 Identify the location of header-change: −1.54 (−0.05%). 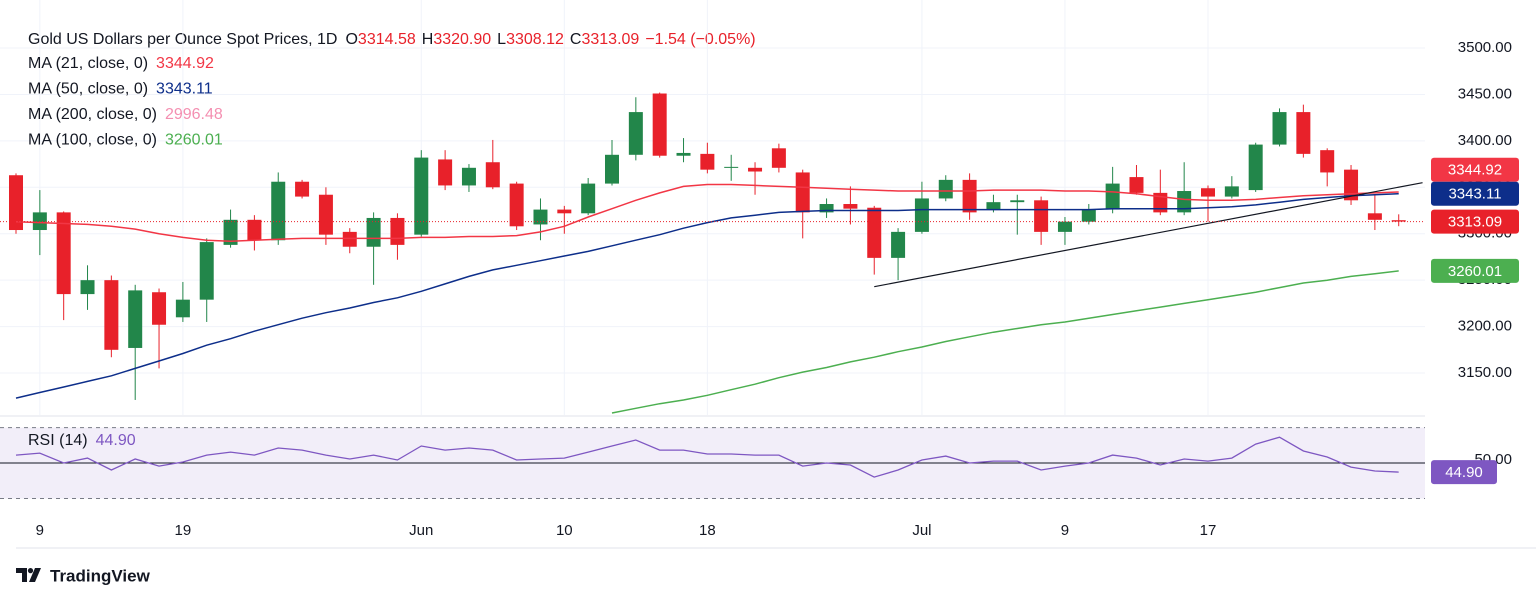
(700, 39).